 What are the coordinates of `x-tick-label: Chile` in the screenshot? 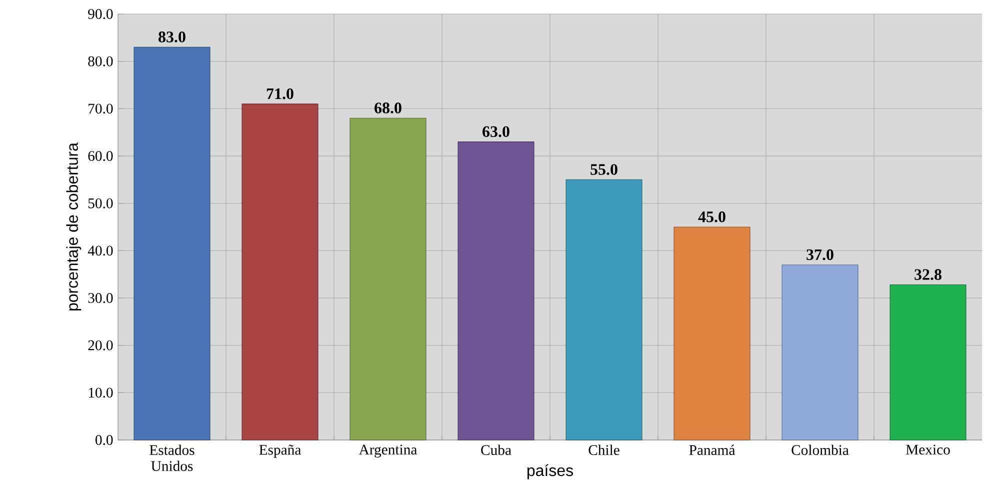 It's located at (604, 450).